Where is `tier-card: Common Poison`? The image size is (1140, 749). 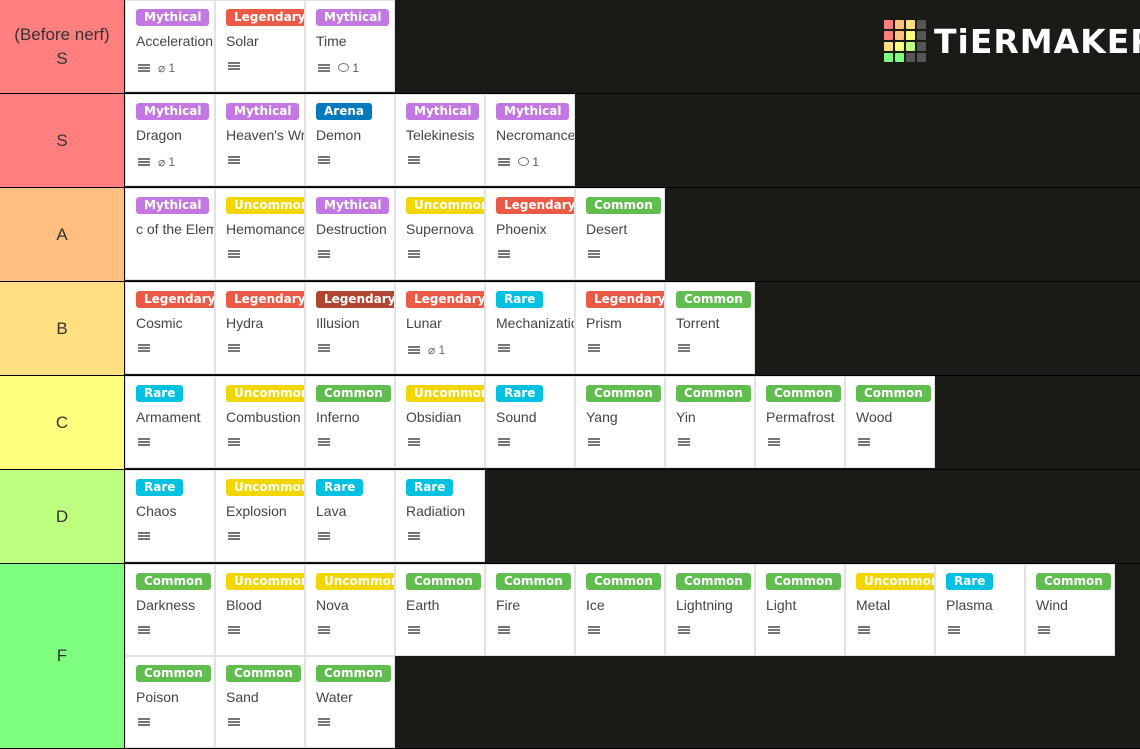
tier-card: Common Poison is located at coordinates (170, 702).